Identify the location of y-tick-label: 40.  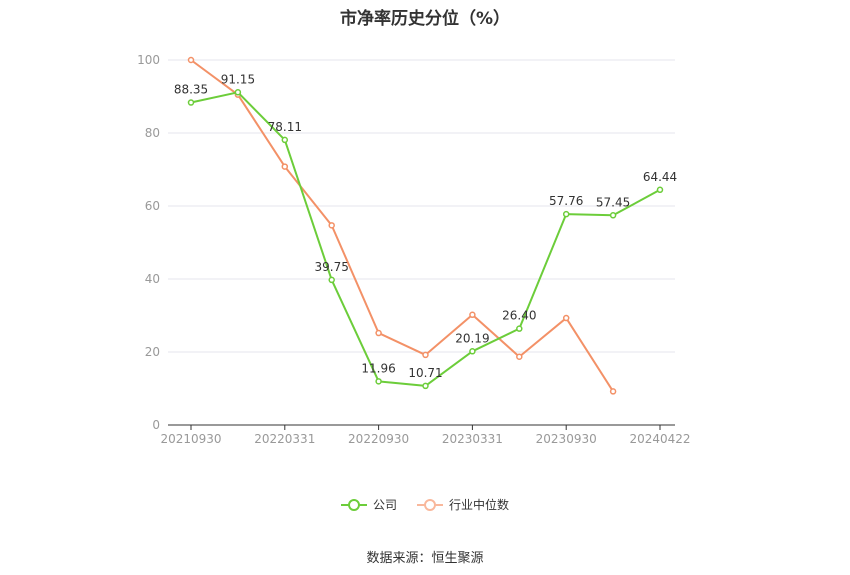
(152, 279).